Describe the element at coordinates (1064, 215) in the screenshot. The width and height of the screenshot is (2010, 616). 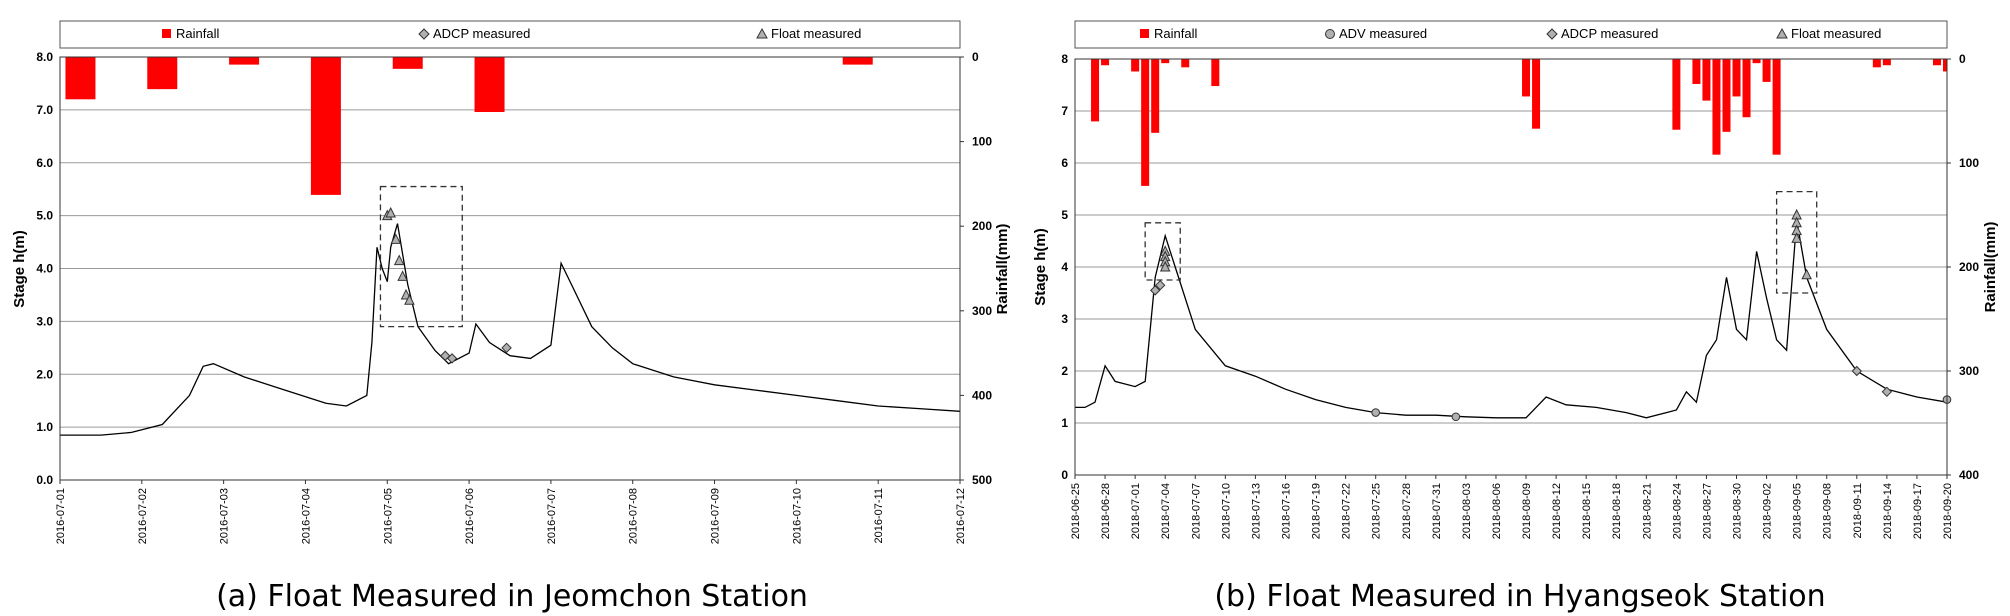
I see `y-tick-label: 5` at that location.